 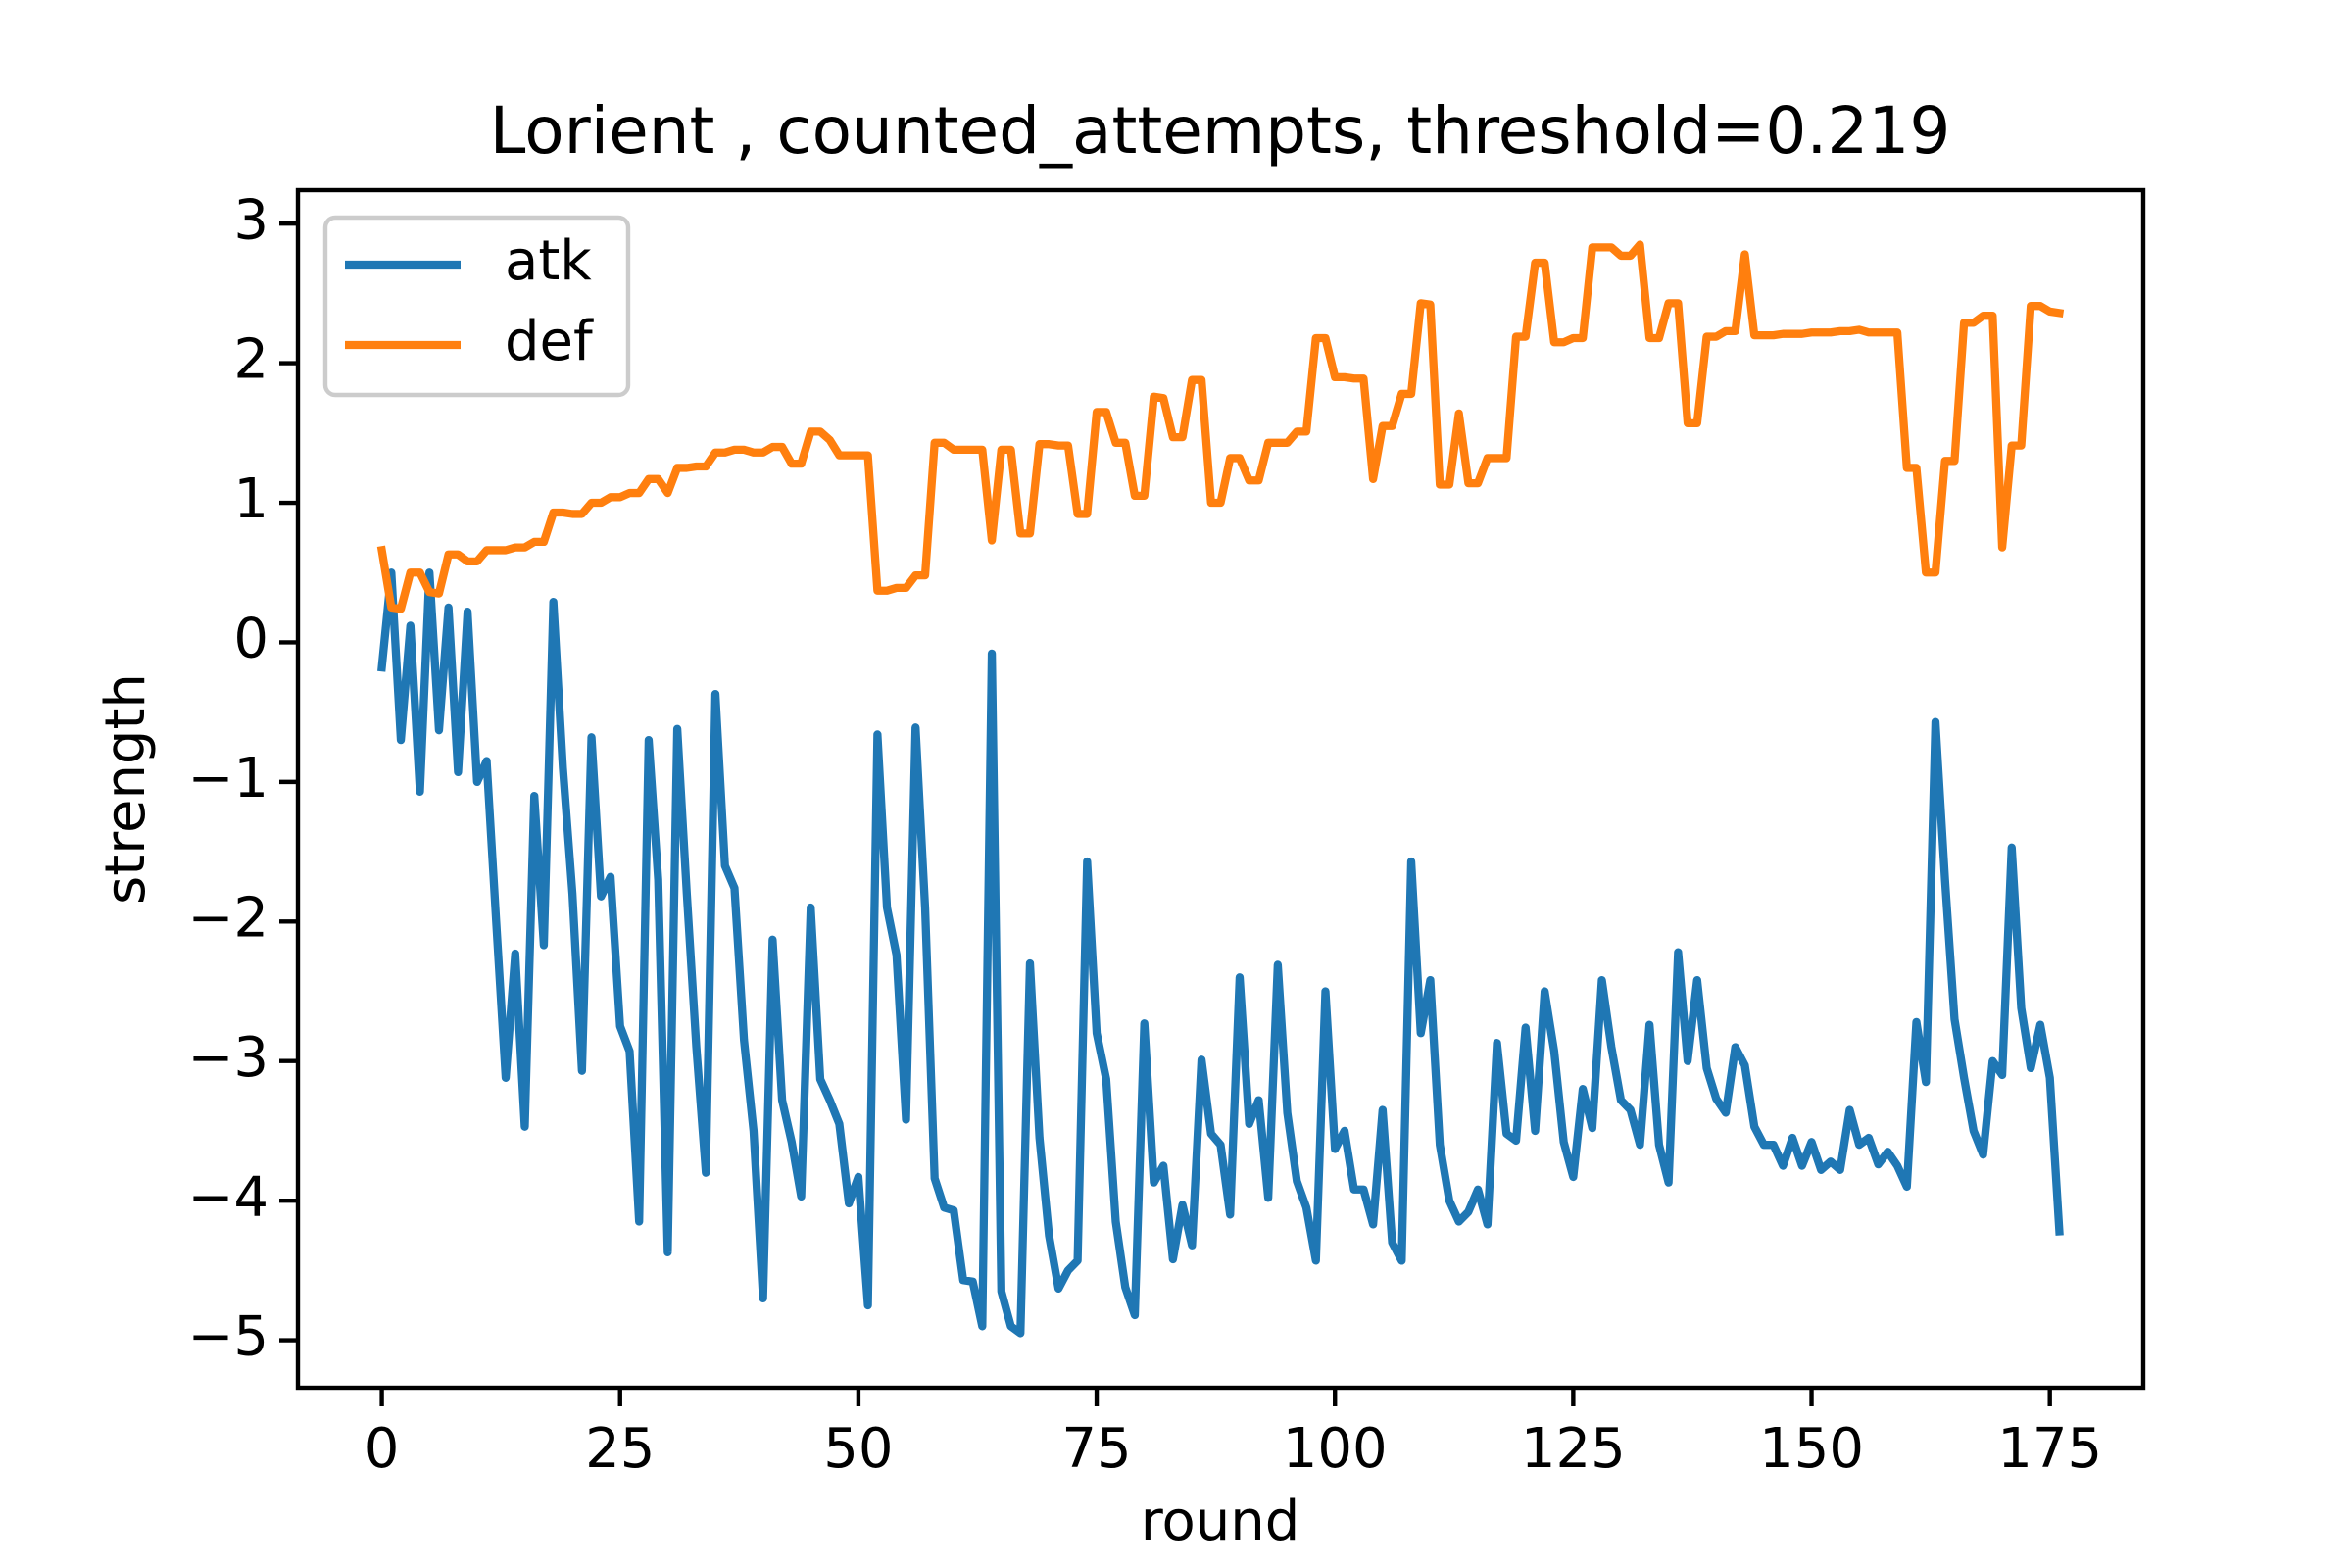 I want to click on legend-label: def, so click(x=549, y=341).